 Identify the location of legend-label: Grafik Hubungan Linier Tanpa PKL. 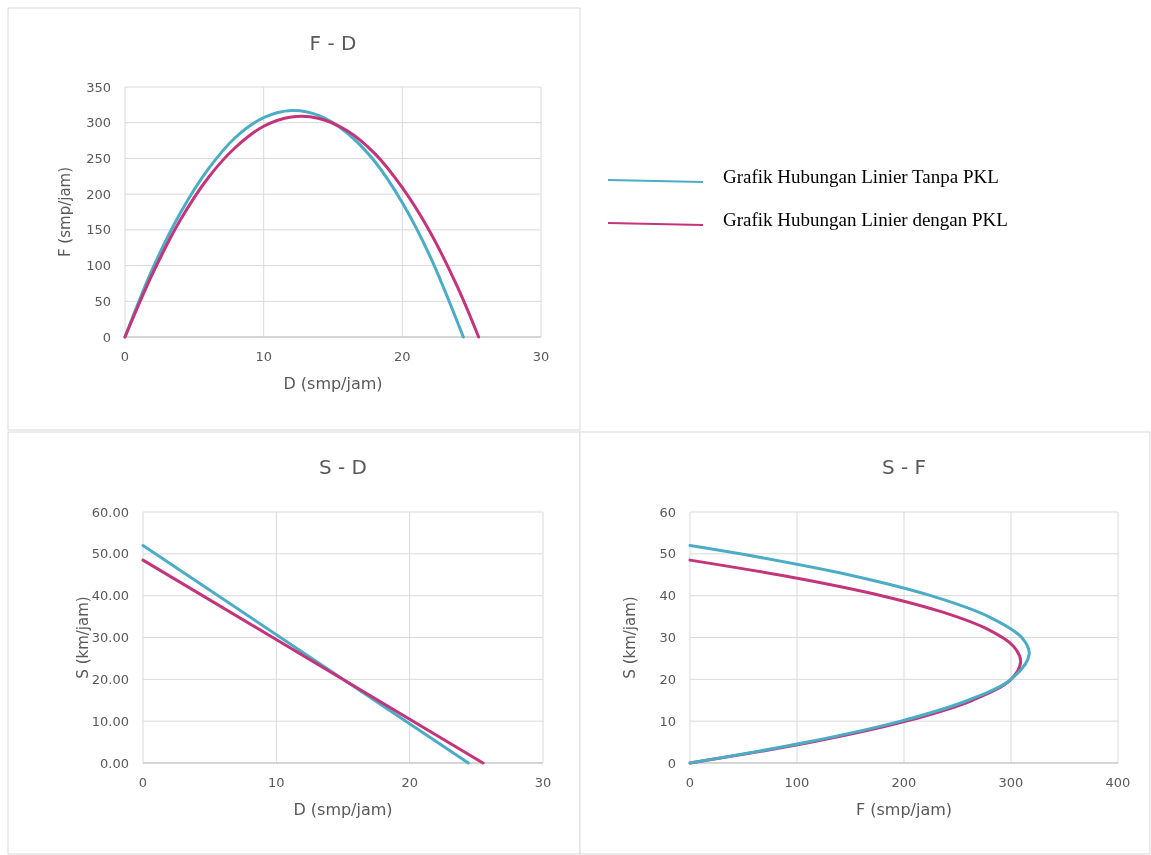
(861, 176).